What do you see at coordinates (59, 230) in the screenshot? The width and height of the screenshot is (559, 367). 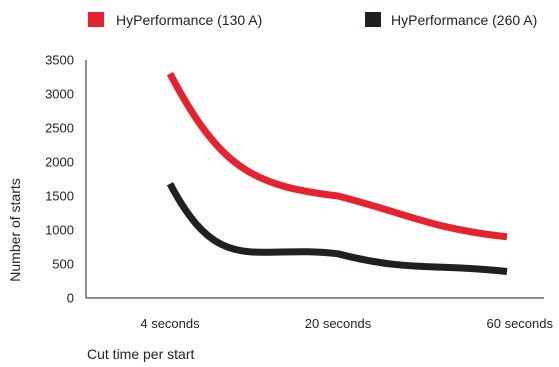 I see `y-tick-label: 1000` at bounding box center [59, 230].